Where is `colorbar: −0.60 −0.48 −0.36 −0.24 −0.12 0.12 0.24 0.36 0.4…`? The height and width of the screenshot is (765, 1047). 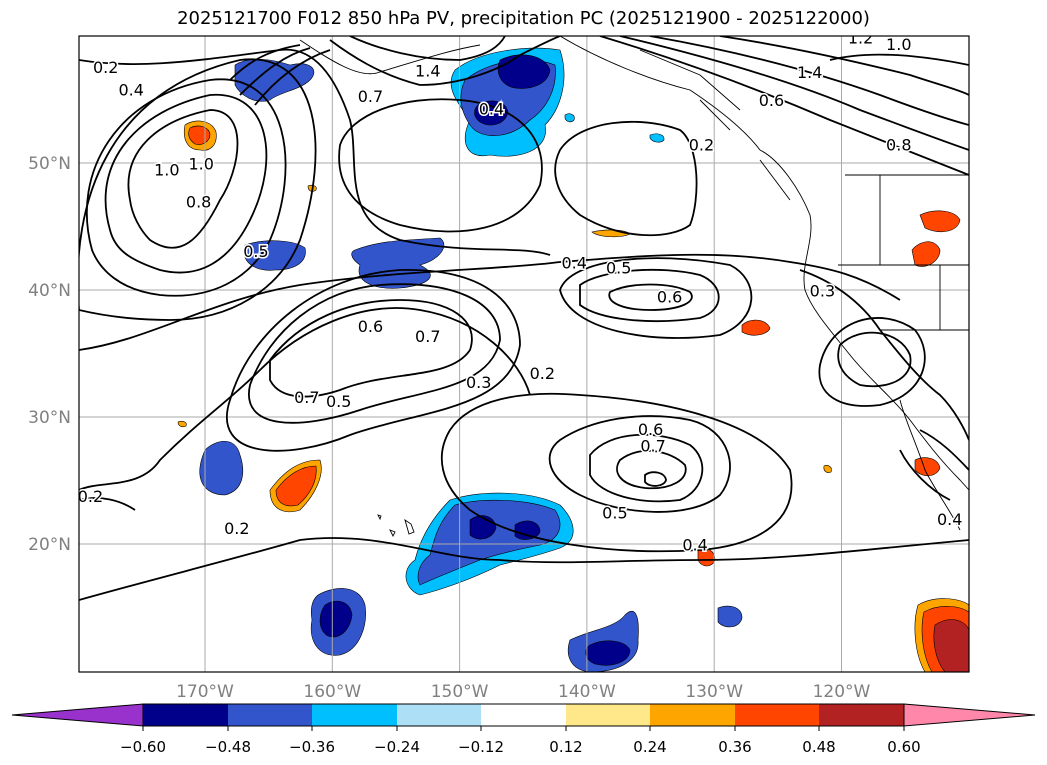 colorbar: −0.60 −0.48 −0.36 −0.24 −0.12 0.12 0.24 0.36 0.4… is located at coordinates (523, 729).